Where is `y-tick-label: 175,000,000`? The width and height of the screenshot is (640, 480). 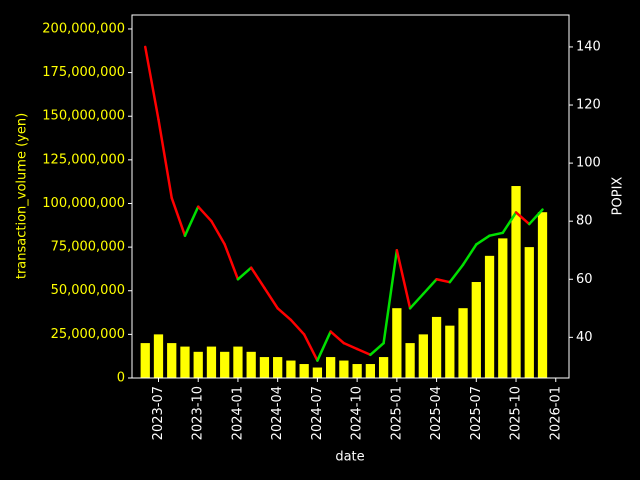 y-tick-label: 175,000,000 is located at coordinates (83, 72).